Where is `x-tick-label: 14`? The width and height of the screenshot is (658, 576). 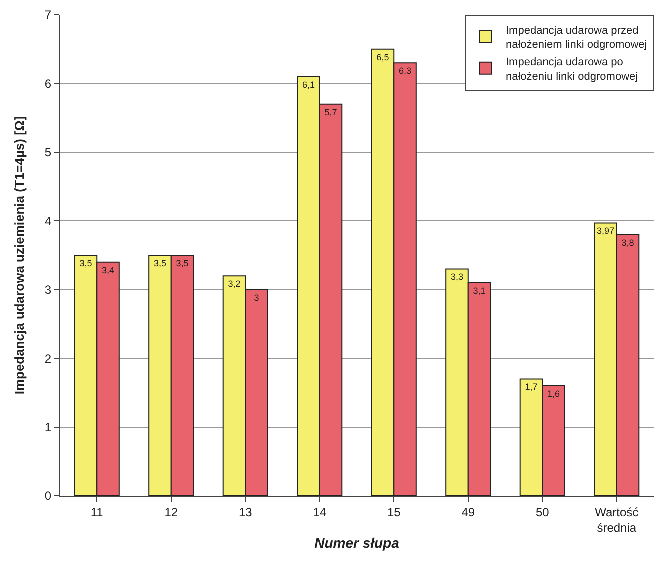 x-tick-label: 14 is located at coordinates (320, 512).